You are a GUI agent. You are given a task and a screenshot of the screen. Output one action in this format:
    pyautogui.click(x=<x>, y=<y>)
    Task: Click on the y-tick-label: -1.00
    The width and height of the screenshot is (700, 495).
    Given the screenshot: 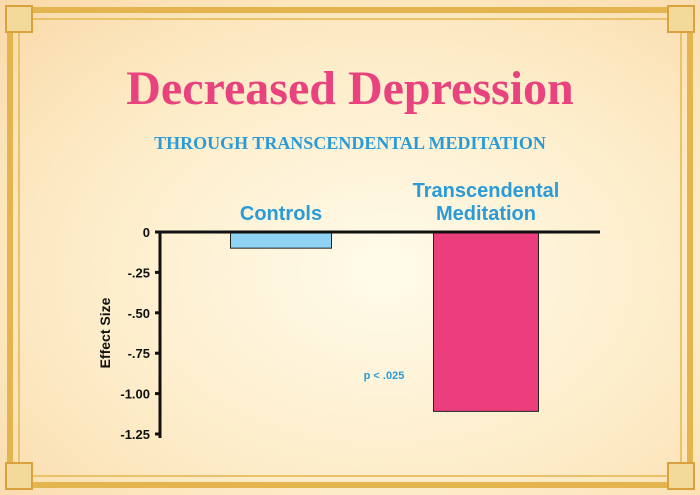 What is the action you would take?
    pyautogui.click(x=135, y=394)
    